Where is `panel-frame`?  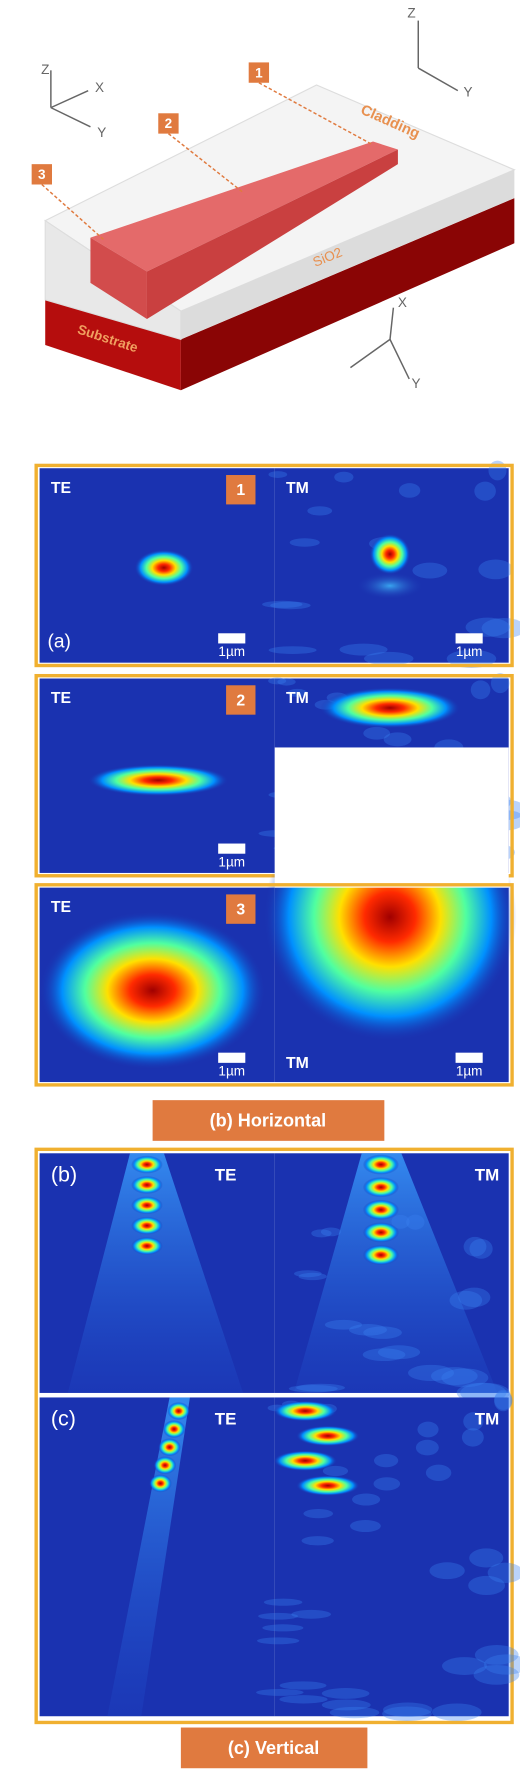 panel-frame is located at coordinates (274, 565).